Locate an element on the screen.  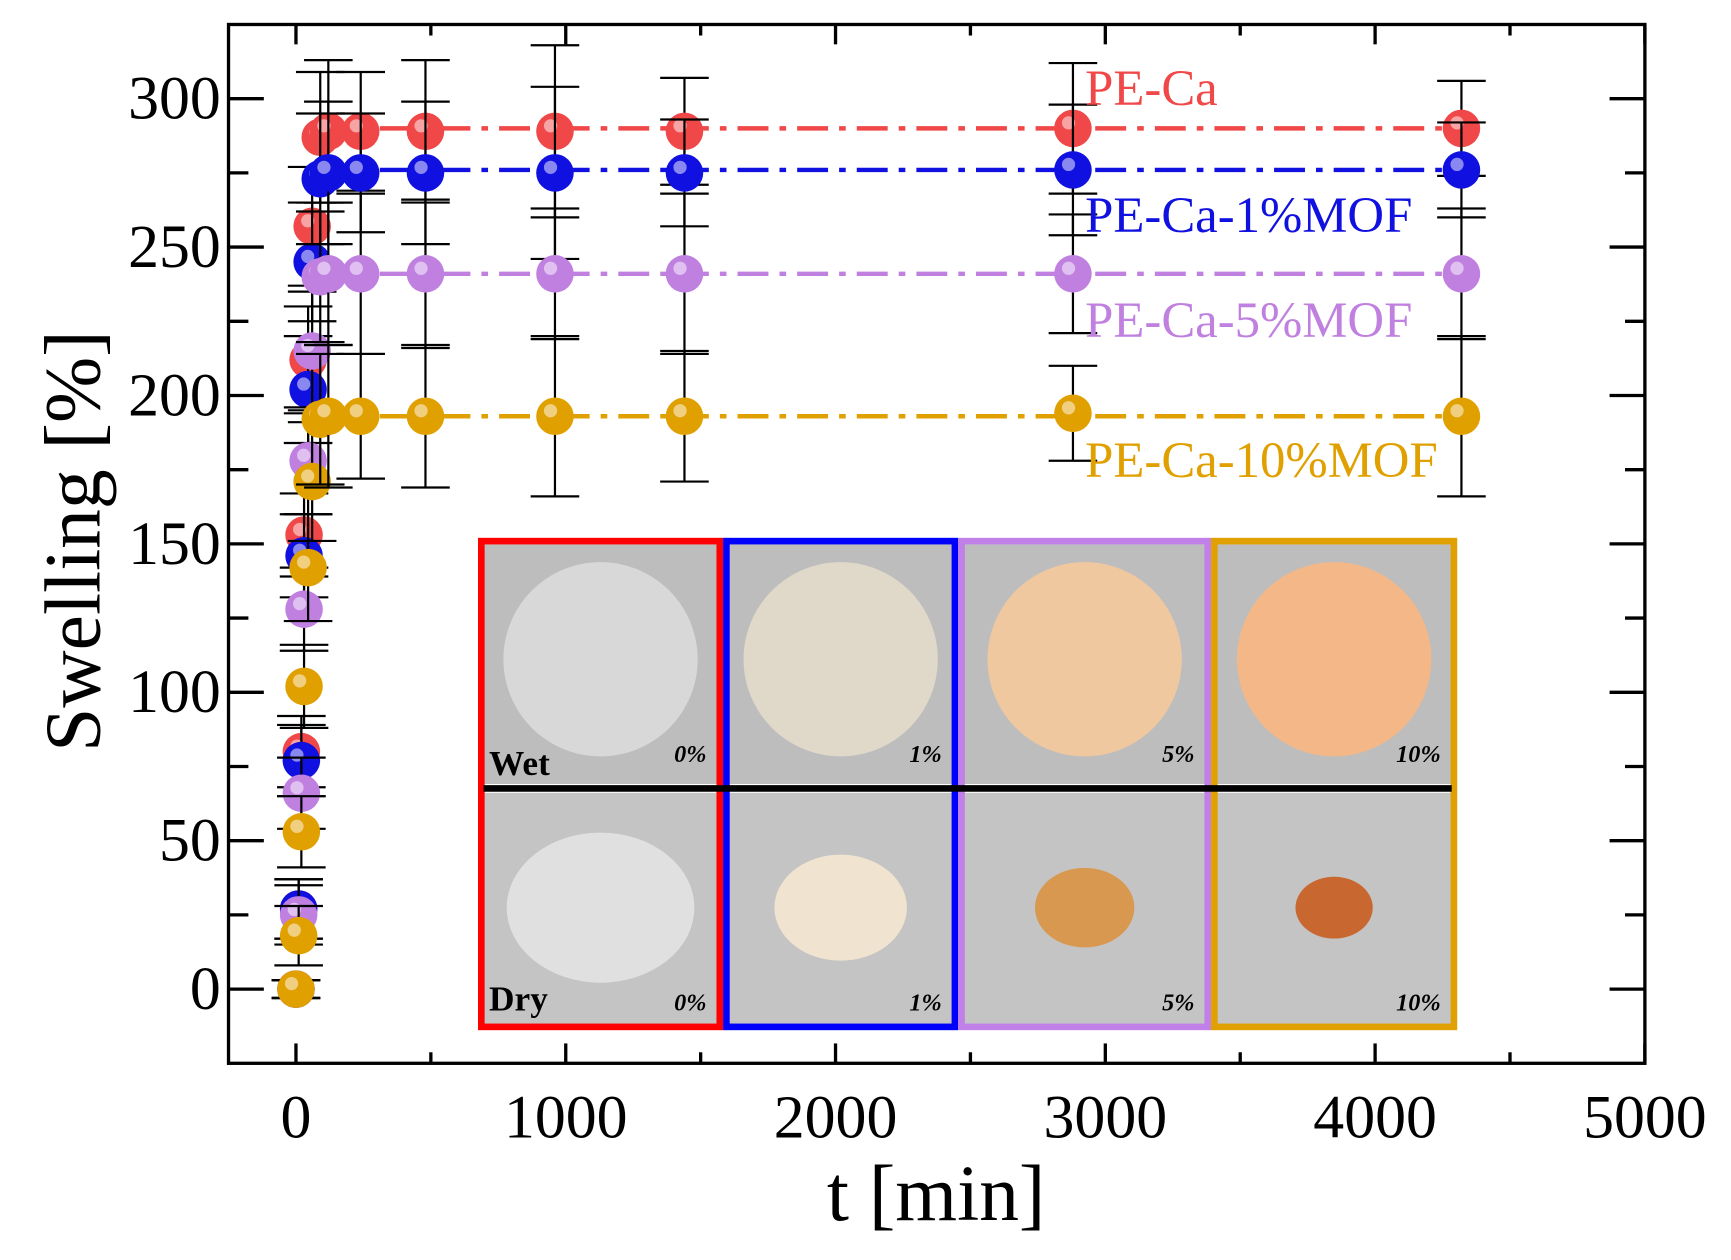
x-tick-label: 0 is located at coordinates (296, 1117).